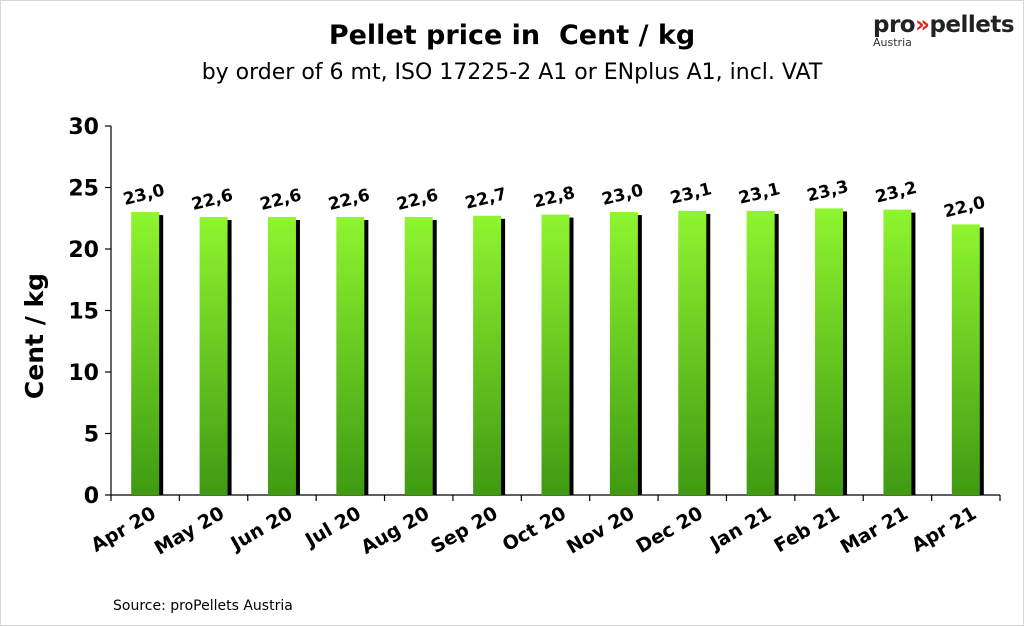 Image resolution: width=1024 pixels, height=626 pixels. I want to click on x-tick-label: Mar 21, so click(874, 530).